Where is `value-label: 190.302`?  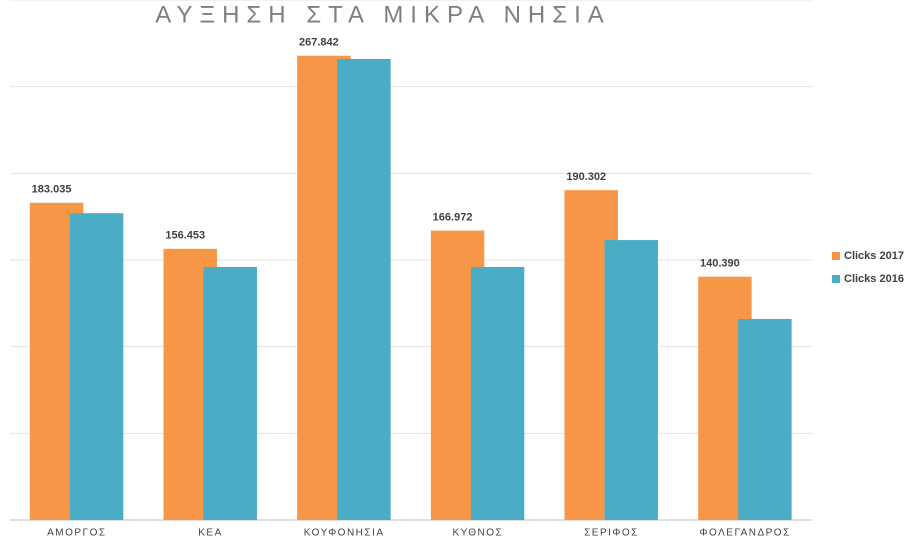 value-label: 190.302 is located at coordinates (586, 177).